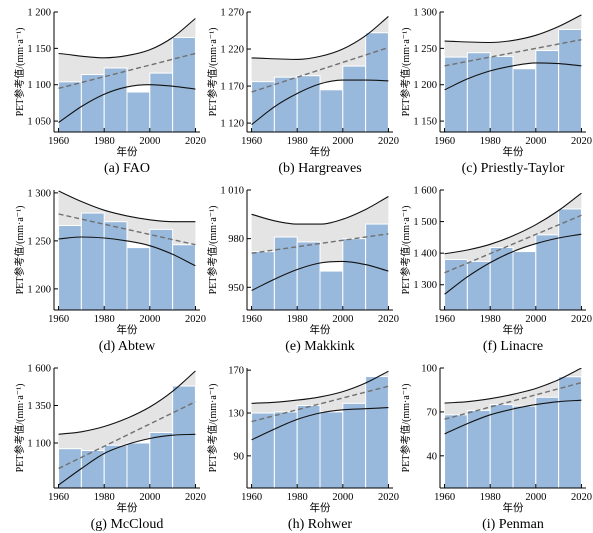 This screenshot has width=593, height=533. Describe the element at coordinates (232, 124) in the screenshot. I see `y-tick-label: 1 120` at that location.